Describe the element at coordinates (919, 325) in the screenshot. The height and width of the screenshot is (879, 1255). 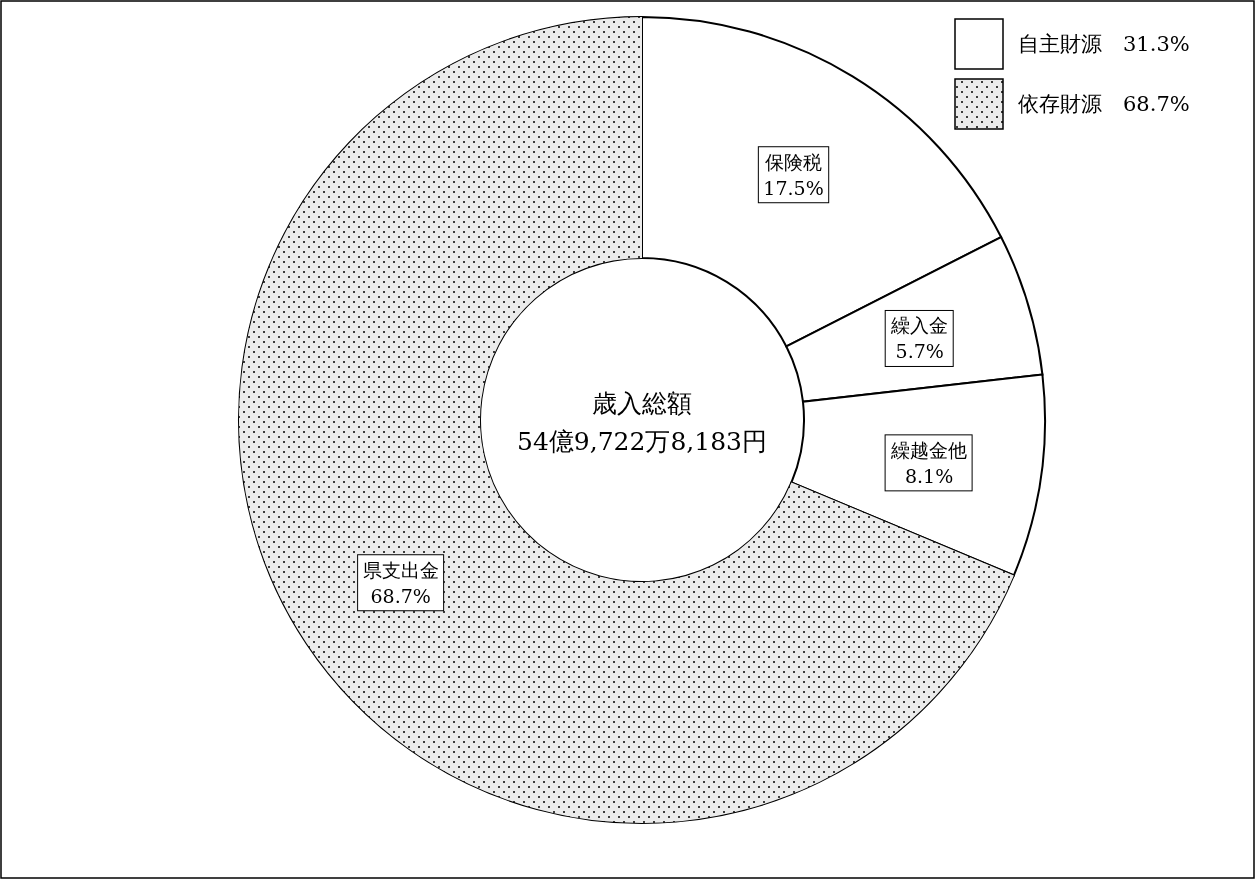
I see `slice-label: 繰入金` at that location.